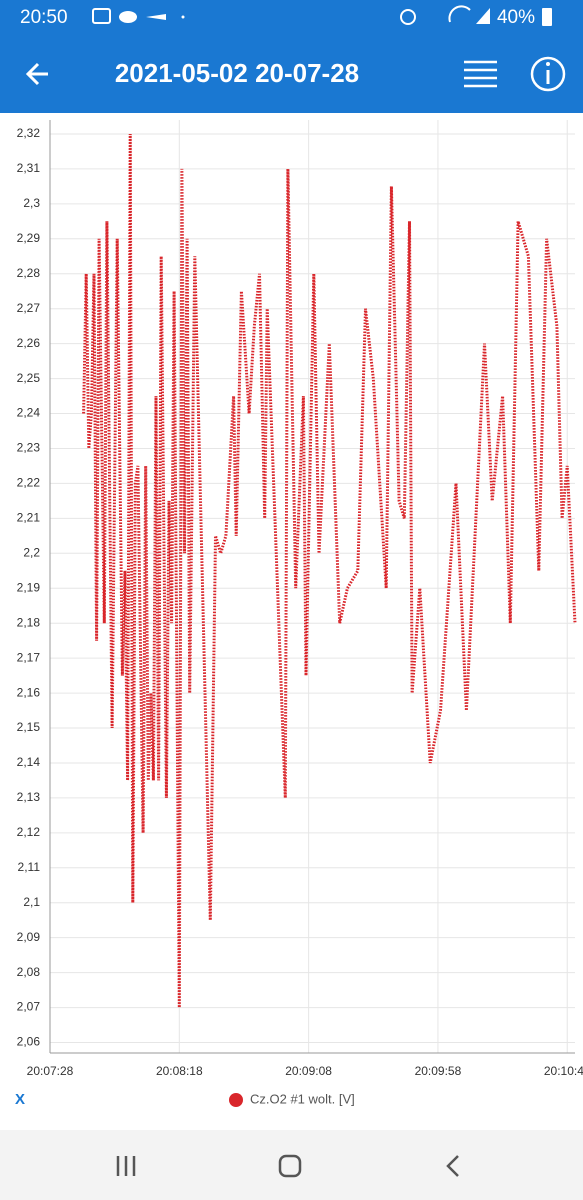 Image resolution: width=583 pixels, height=1200 pixels. I want to click on app-title: 2021-05-02 20-07-28, so click(237, 73).